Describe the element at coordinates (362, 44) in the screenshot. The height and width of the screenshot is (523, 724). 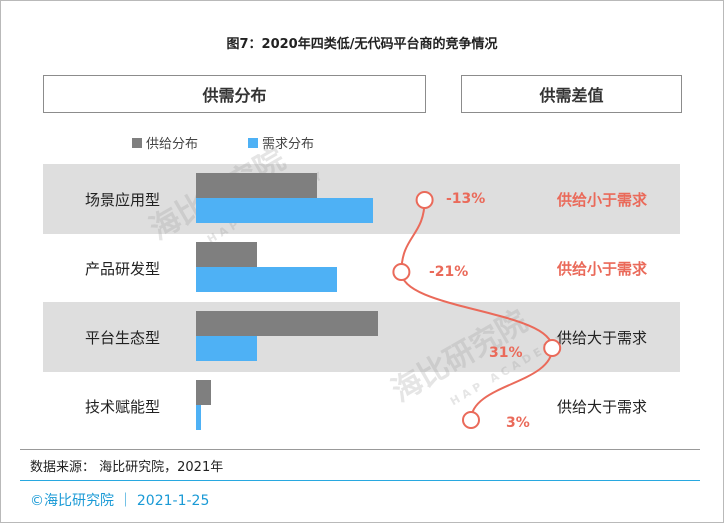
I see `chart-title: 图7：2020年四类低/无代码平台商的竞争情况` at that location.